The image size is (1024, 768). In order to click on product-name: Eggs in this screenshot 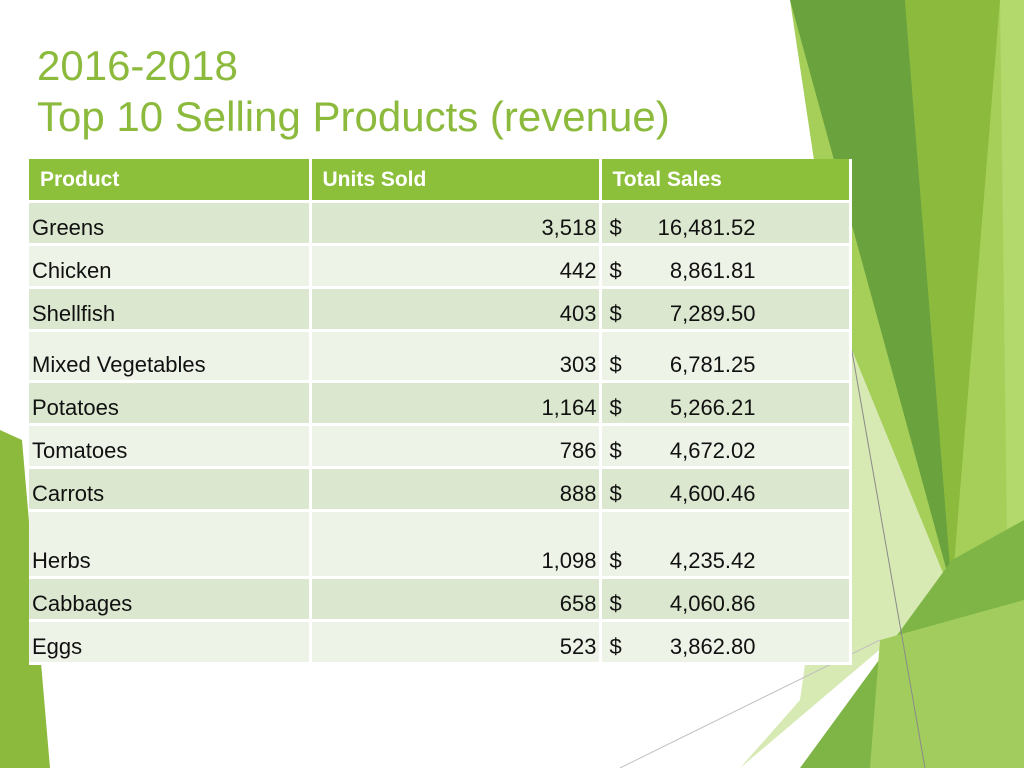, I will do `click(170, 642)`.